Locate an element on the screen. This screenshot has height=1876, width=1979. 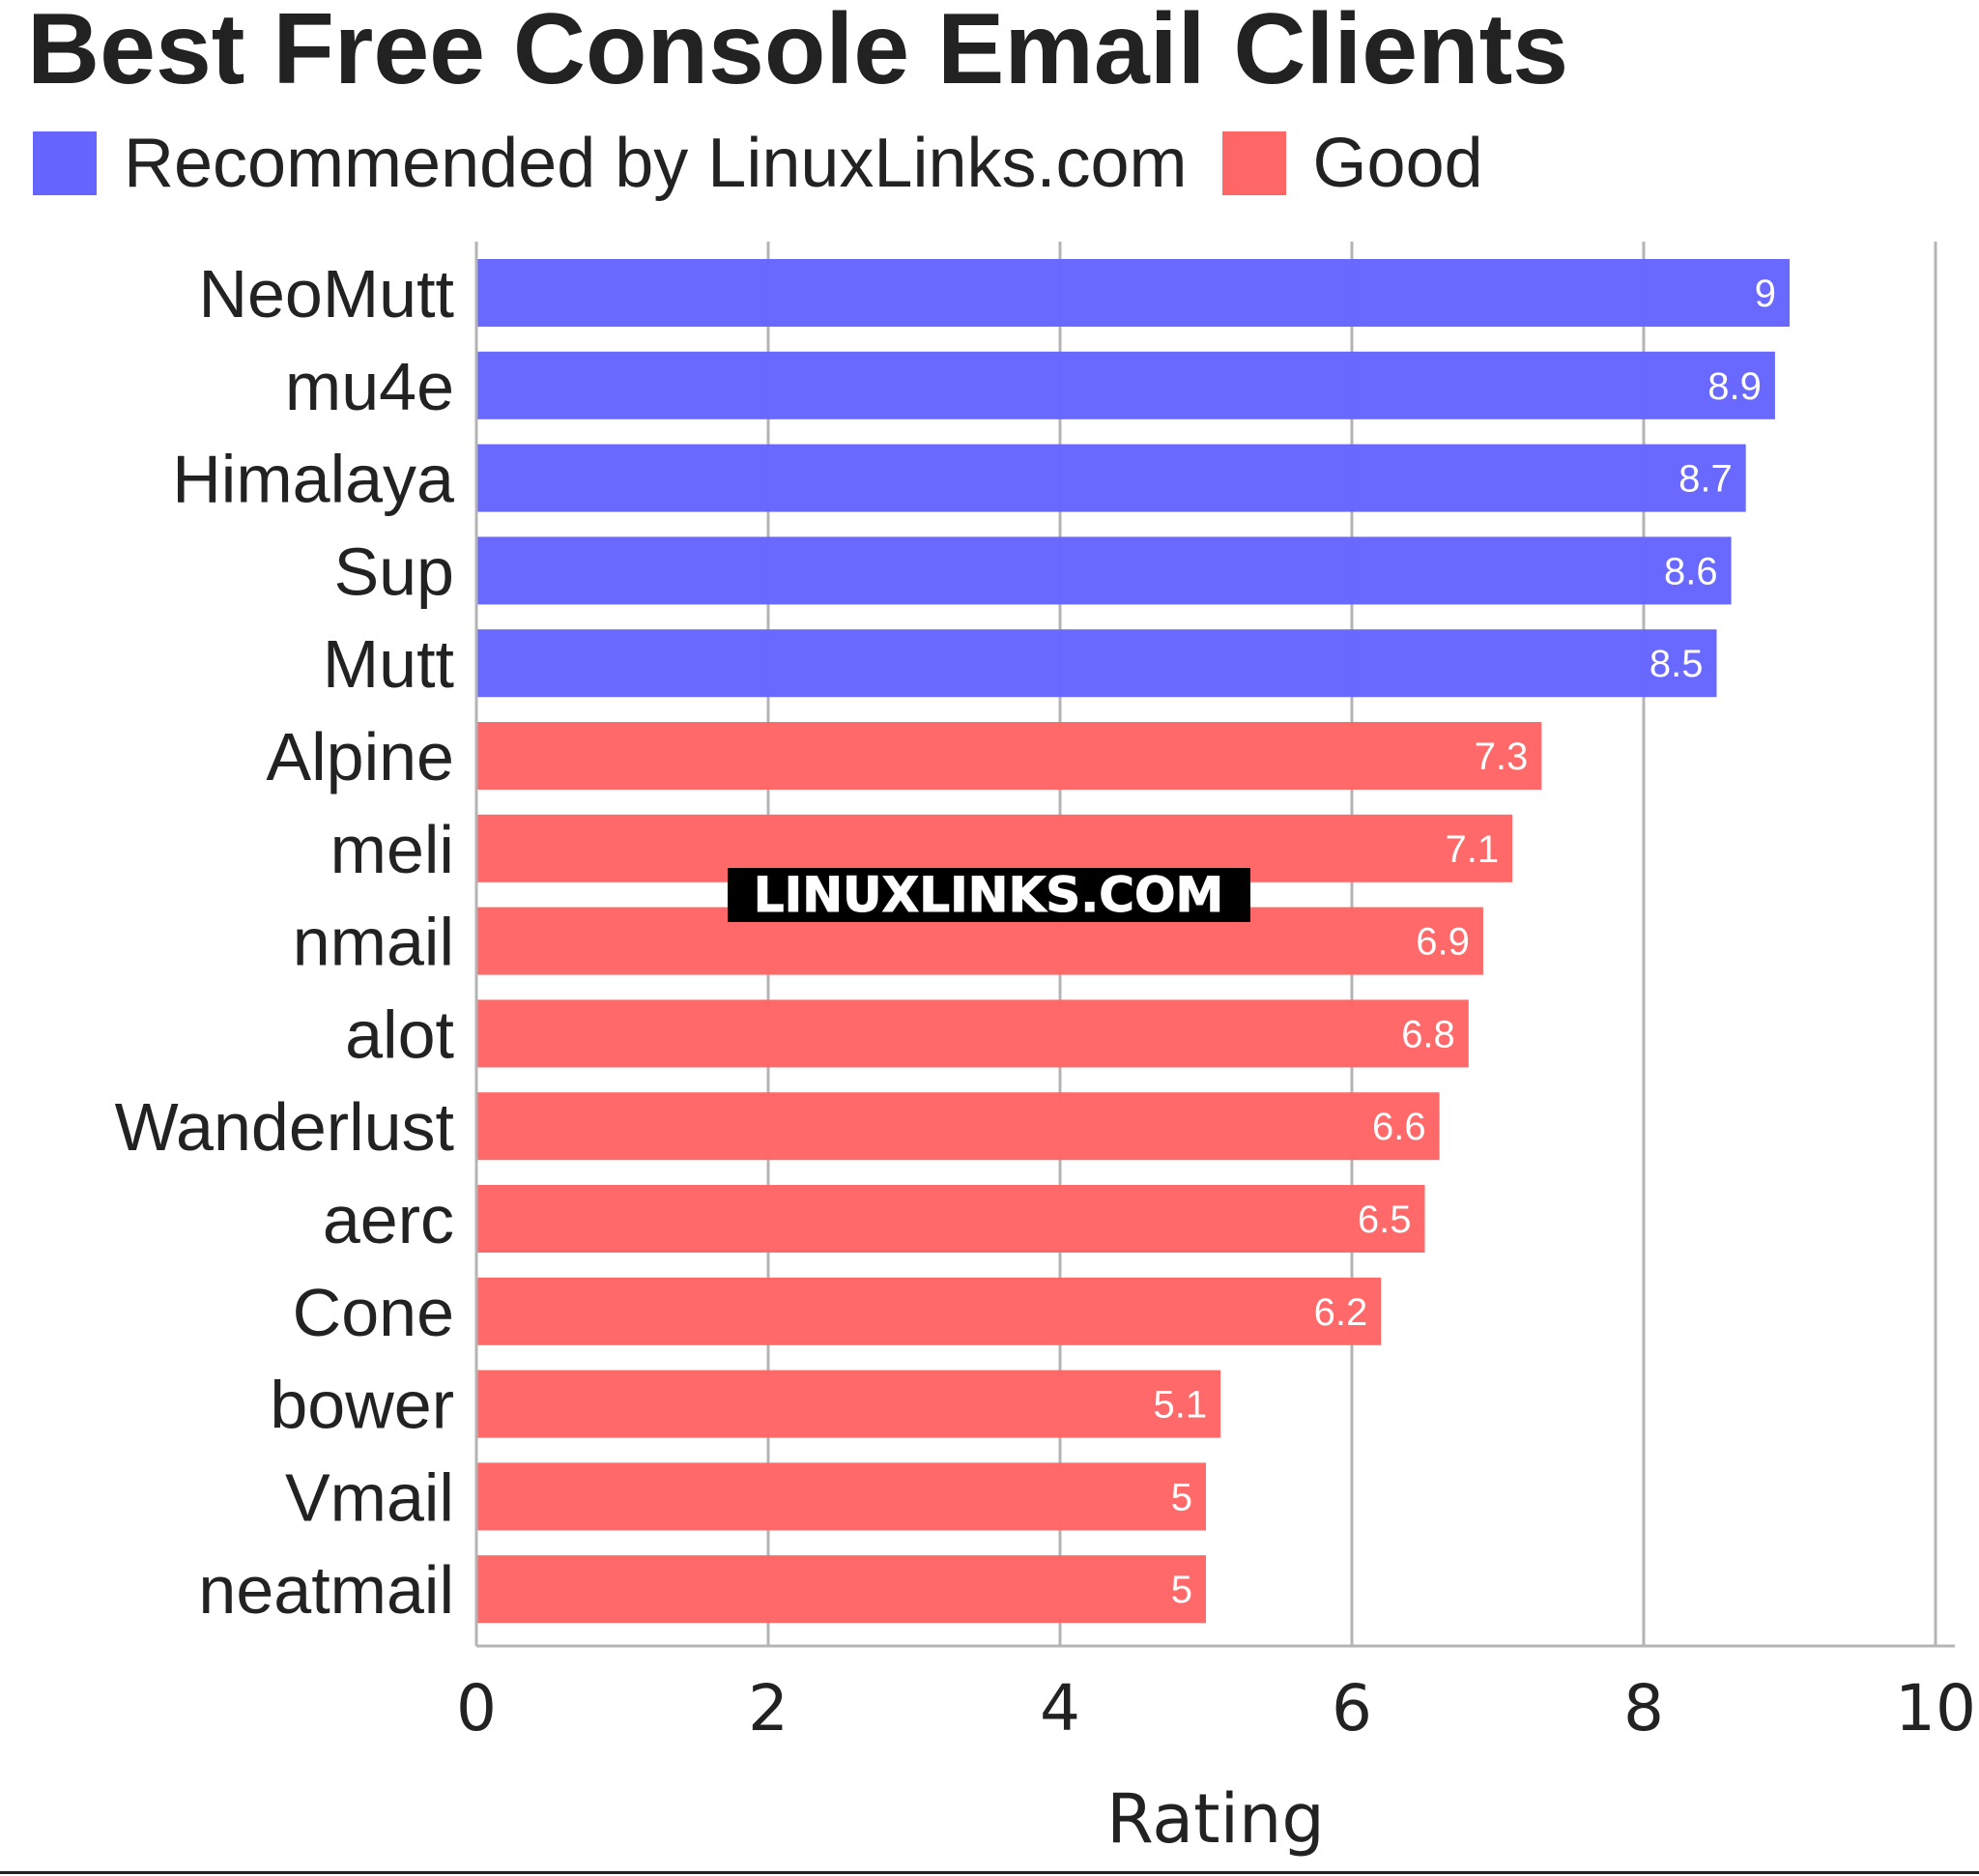
chart-title: Best Free Console Email Clients is located at coordinates (798, 52).